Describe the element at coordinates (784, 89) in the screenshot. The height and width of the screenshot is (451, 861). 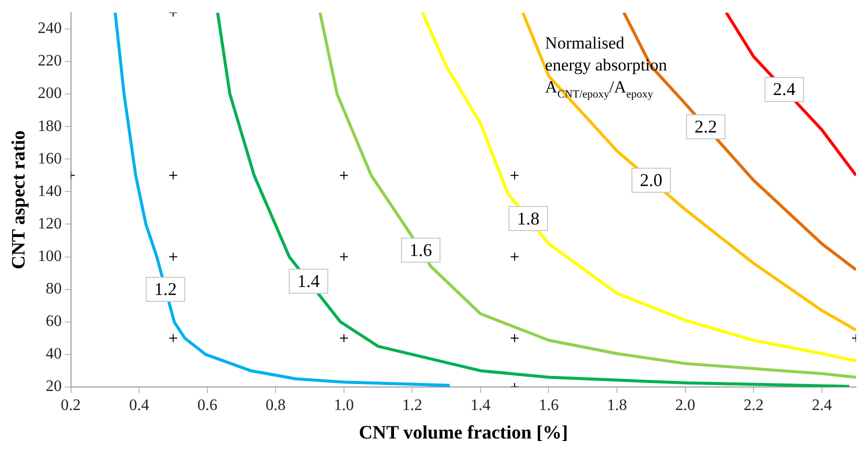
I see `annotation: 2.4` at that location.